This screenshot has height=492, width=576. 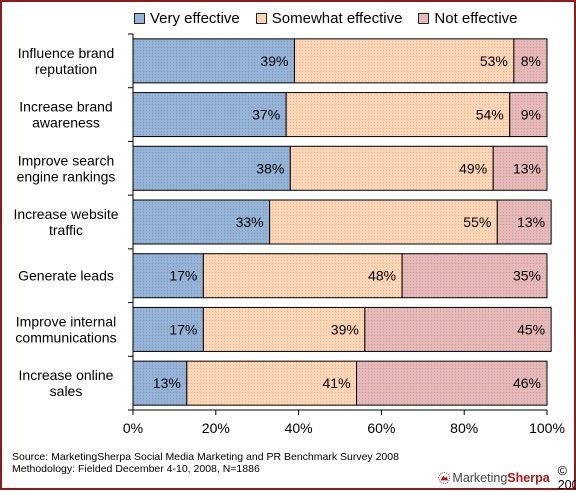 I want to click on x-tick-label-3: 60%, so click(x=381, y=428).